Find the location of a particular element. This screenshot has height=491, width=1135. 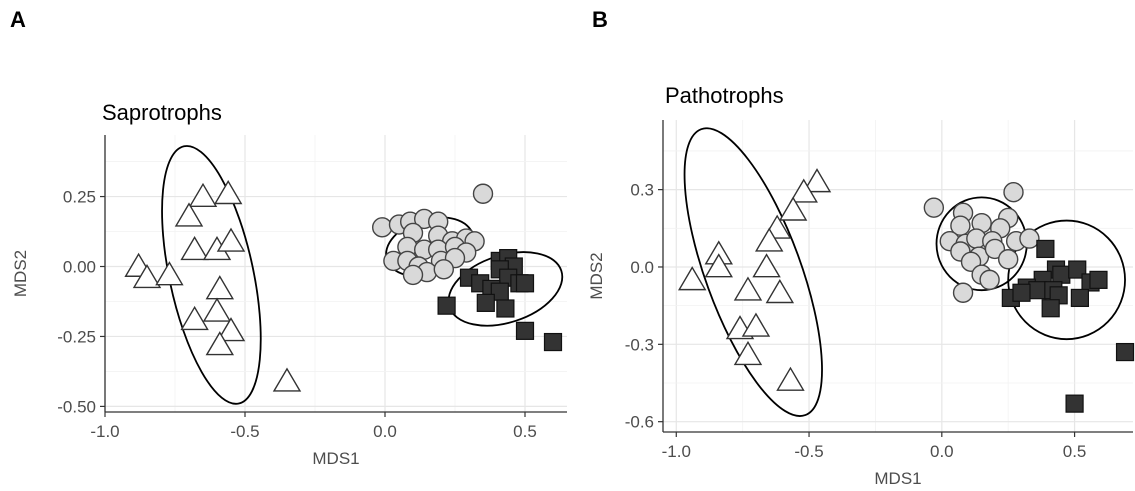

x-tick-label-b: 0.0 is located at coordinates (942, 451).